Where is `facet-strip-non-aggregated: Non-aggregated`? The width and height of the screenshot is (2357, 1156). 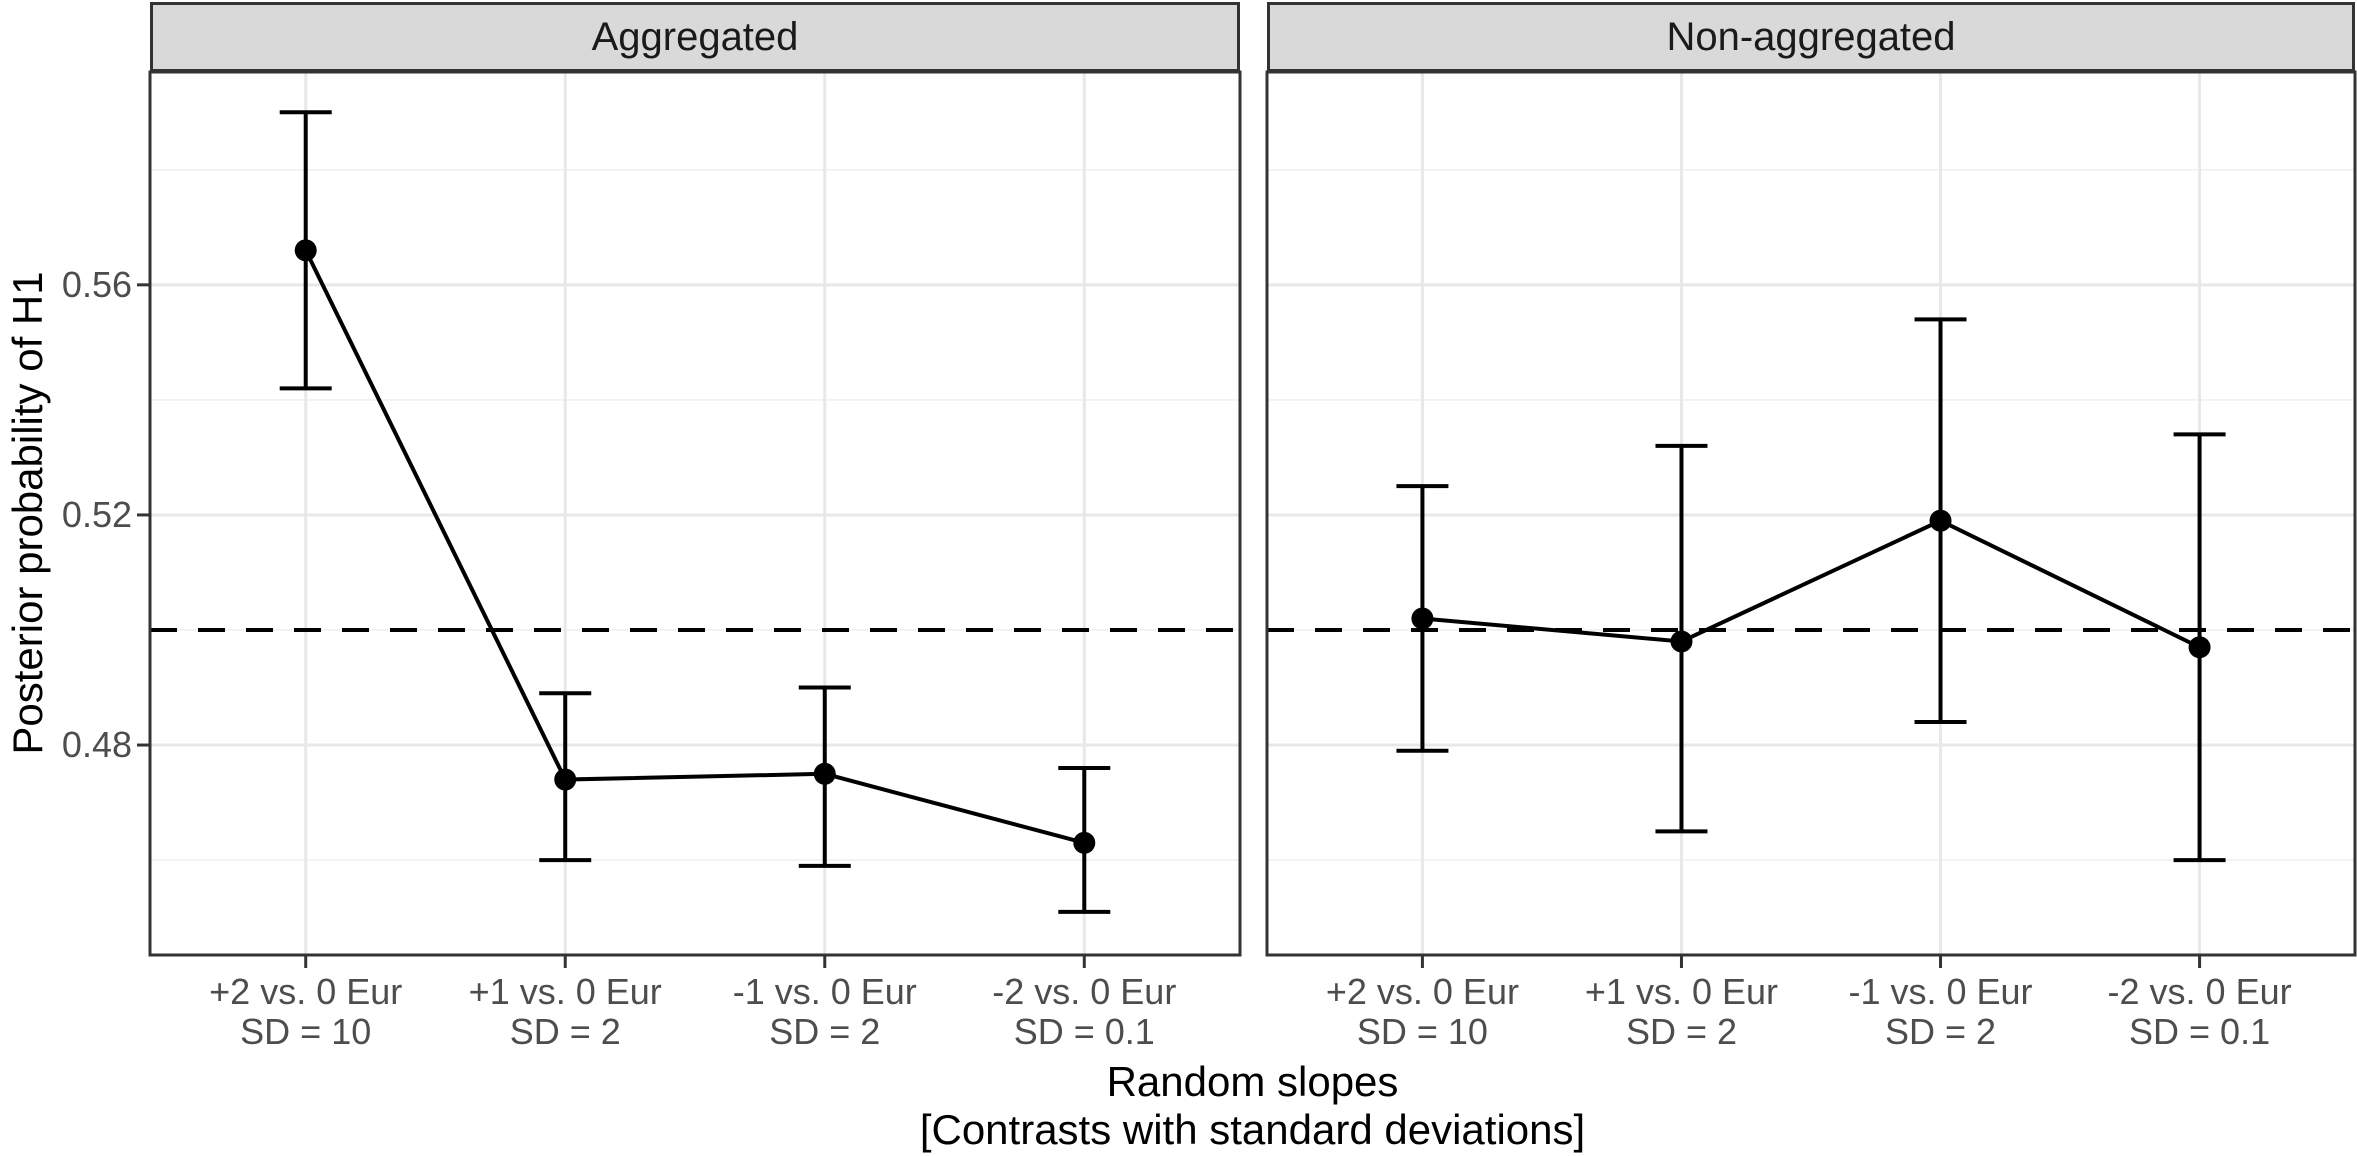
facet-strip-non-aggregated: Non-aggregated is located at coordinates (1811, 37).